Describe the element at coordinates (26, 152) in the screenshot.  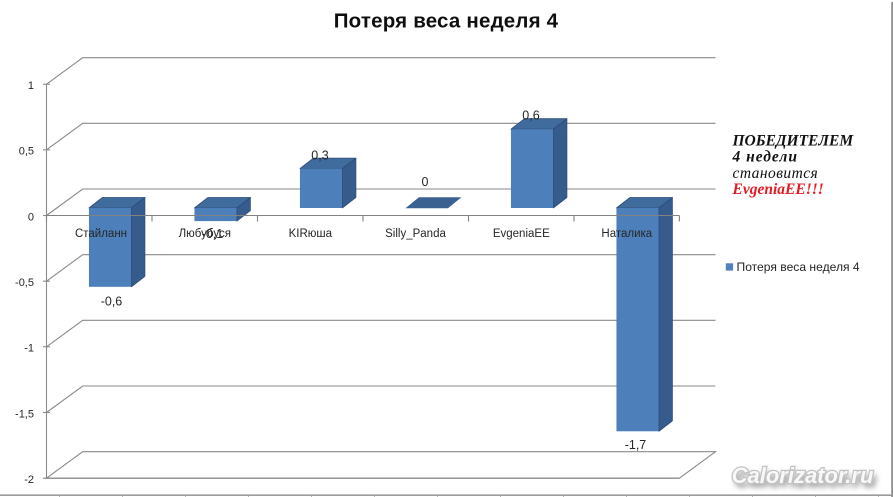
I see `svg-text: 0,5` at that location.